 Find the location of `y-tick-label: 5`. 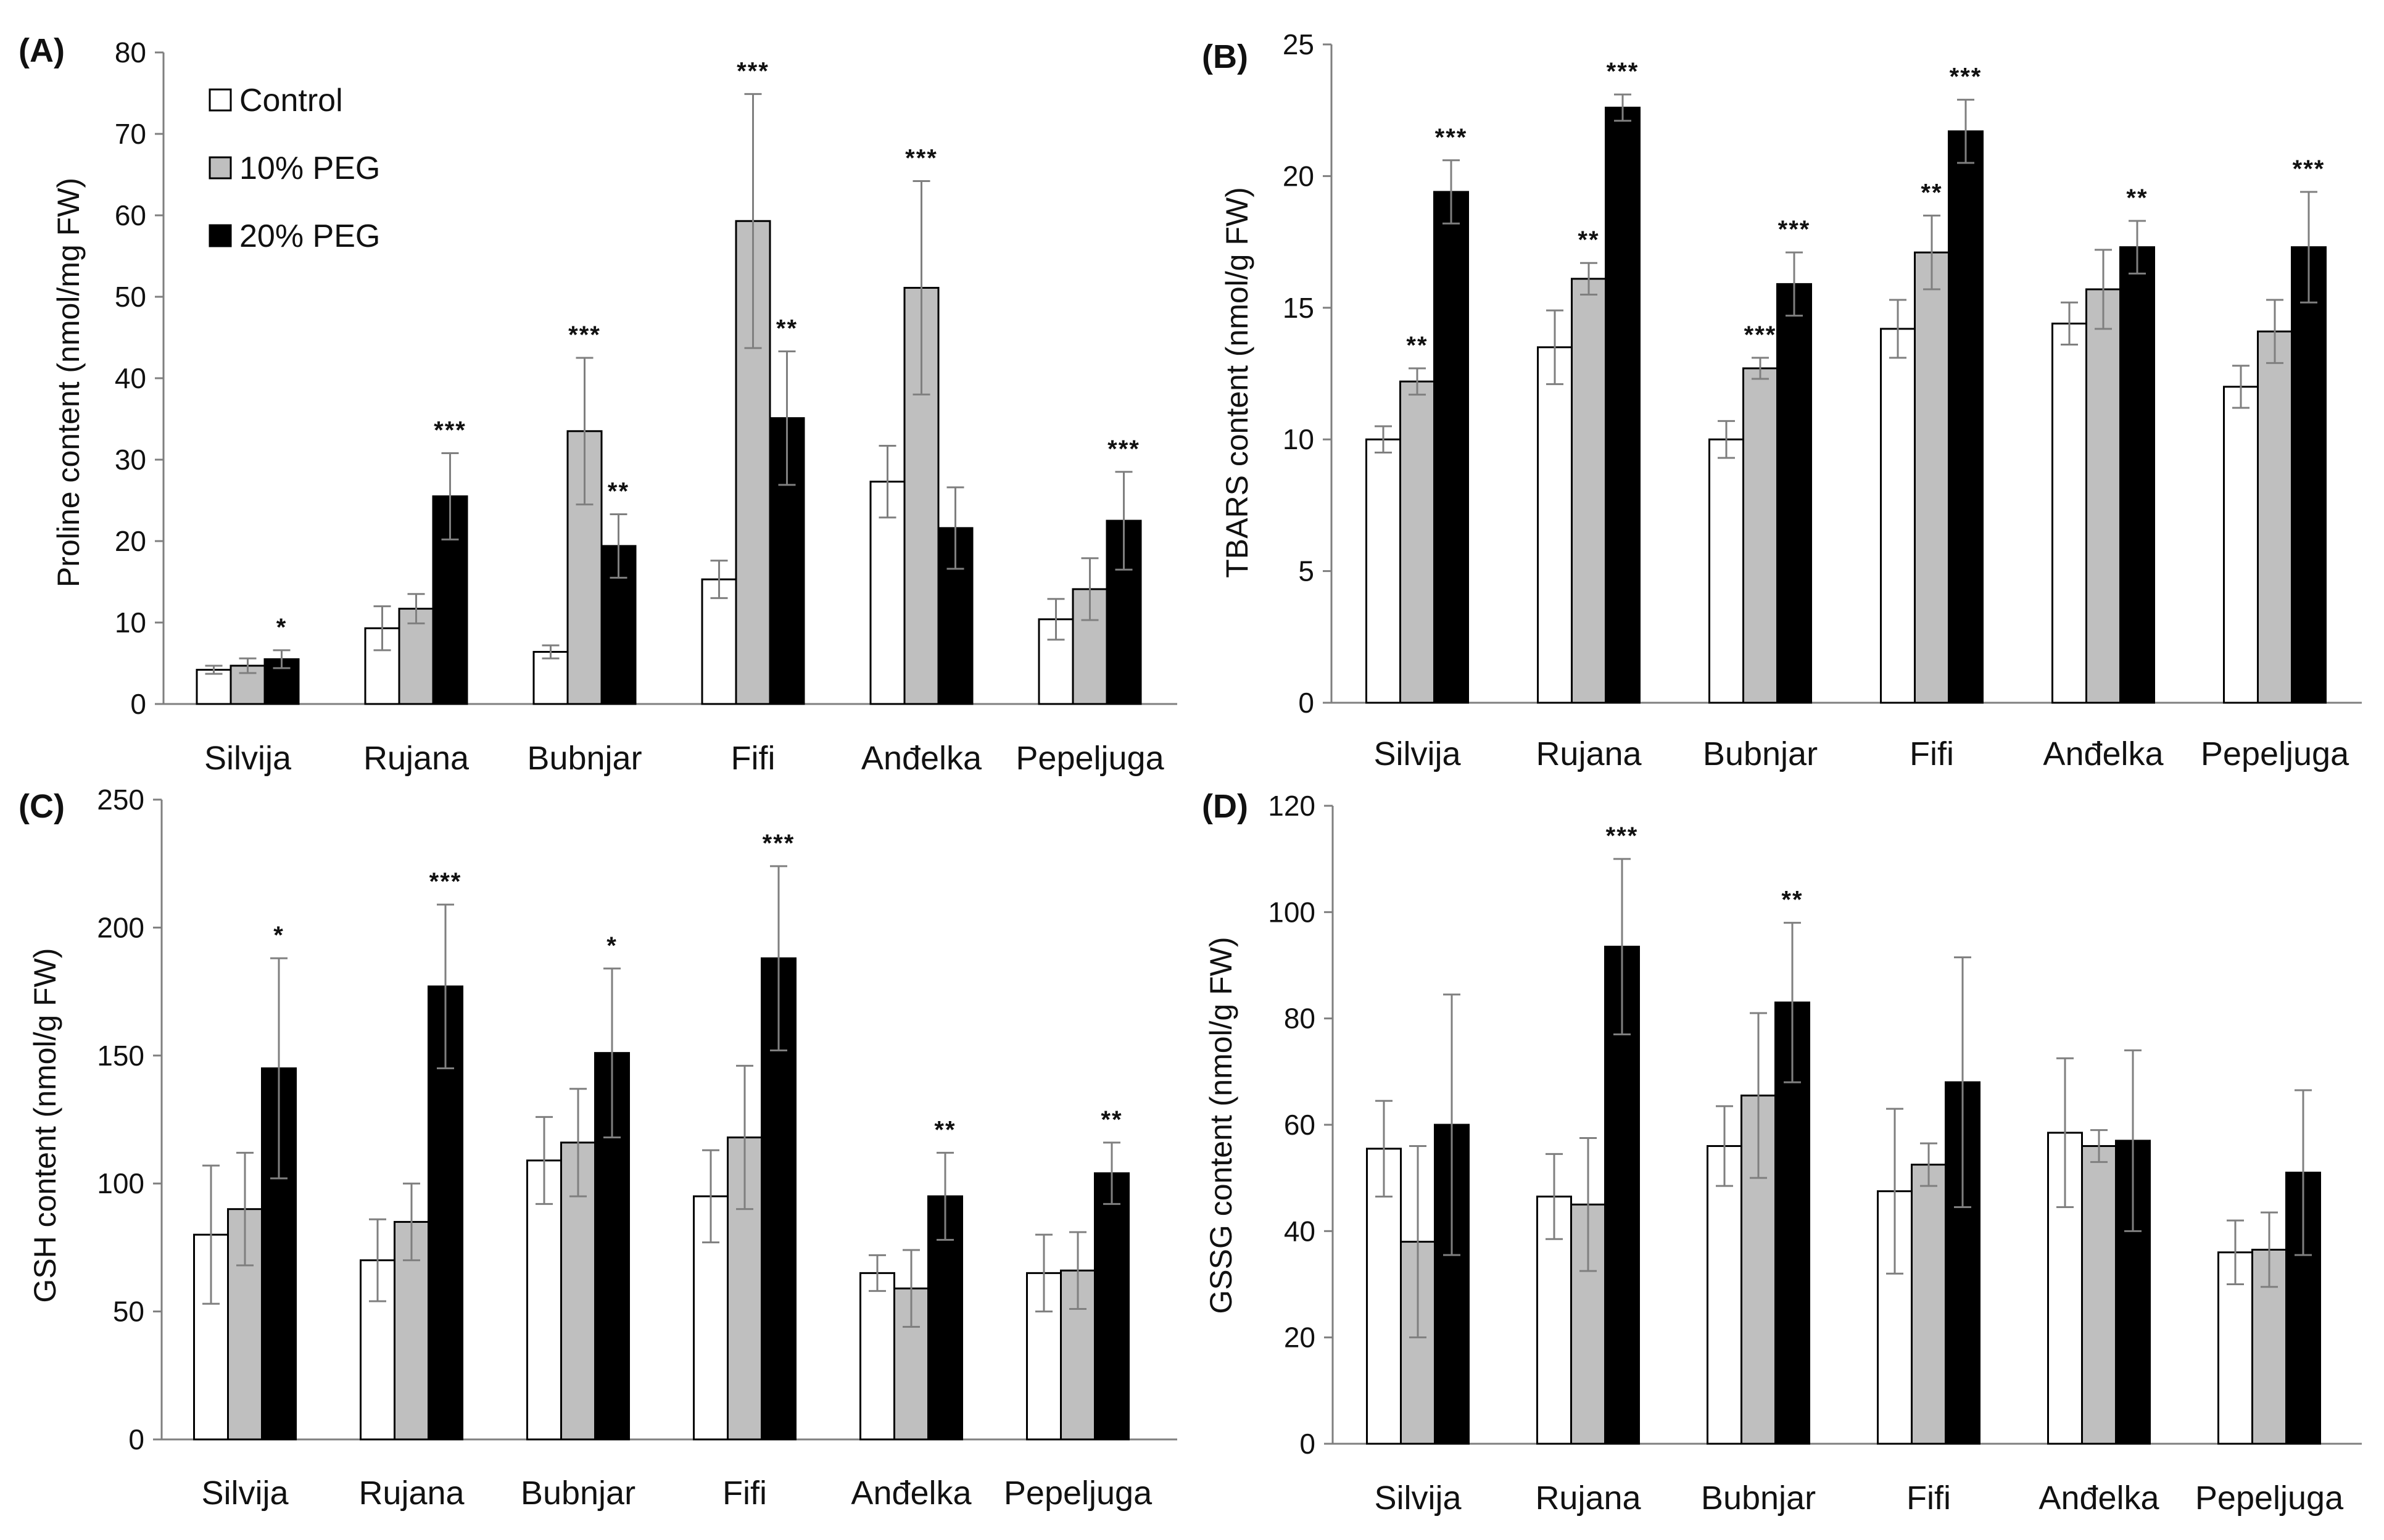

y-tick-label: 5 is located at coordinates (1306, 571).